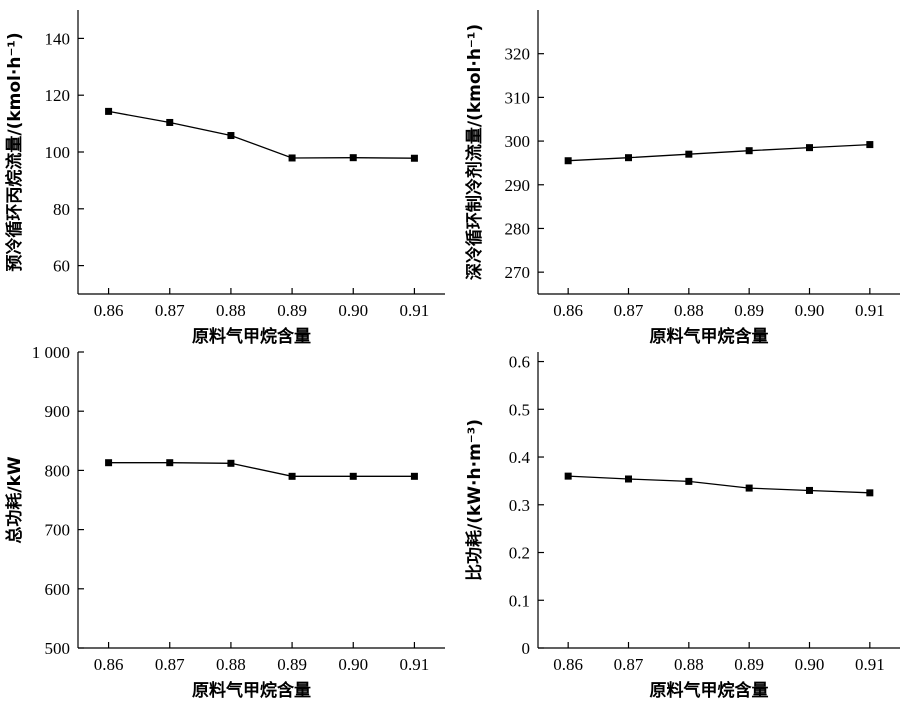  Describe the element at coordinates (518, 272) in the screenshot. I see `y-tick-label: 270` at that location.